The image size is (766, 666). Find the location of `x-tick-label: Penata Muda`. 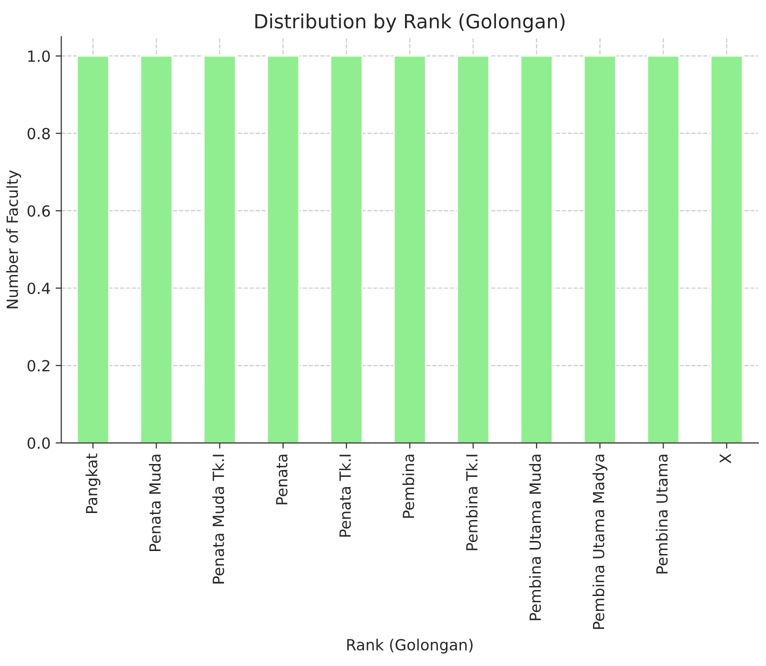

x-tick-label: Penata Muda is located at coordinates (154, 503).